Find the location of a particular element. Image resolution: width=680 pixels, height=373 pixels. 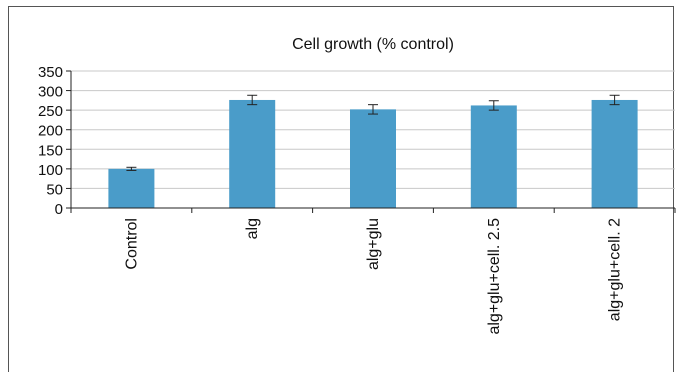

y-tick-label: 250 is located at coordinates (50, 111).